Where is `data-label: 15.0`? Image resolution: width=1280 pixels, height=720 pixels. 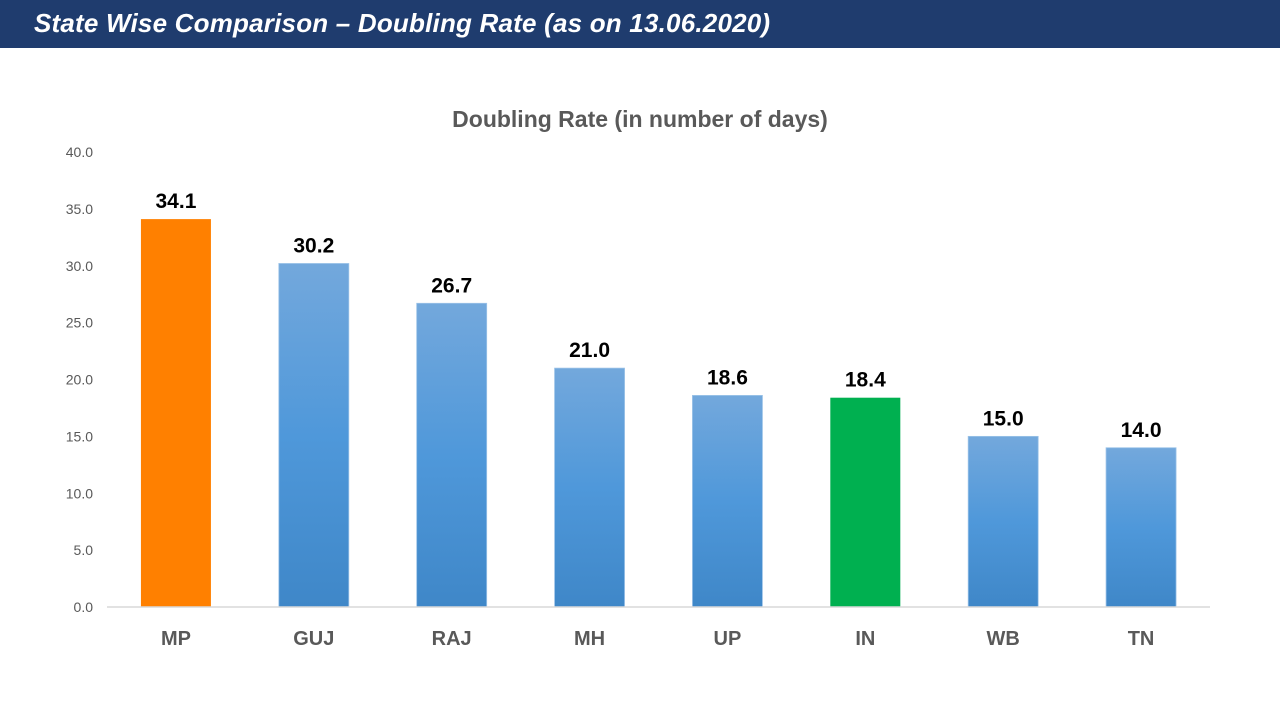
data-label: 15.0 is located at coordinates (1003, 418).